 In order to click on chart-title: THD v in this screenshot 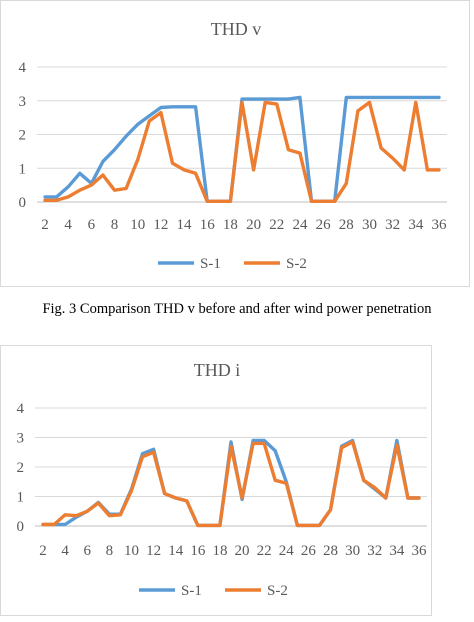, I will do `click(236, 29)`.